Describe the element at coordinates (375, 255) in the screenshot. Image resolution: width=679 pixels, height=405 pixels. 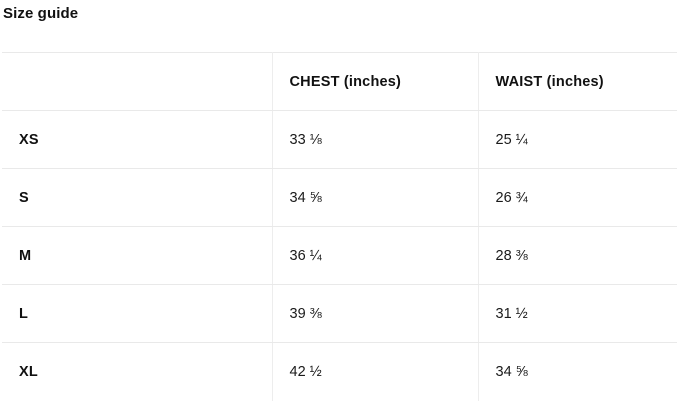
I see `row-chest-value: 36 ¼` at that location.